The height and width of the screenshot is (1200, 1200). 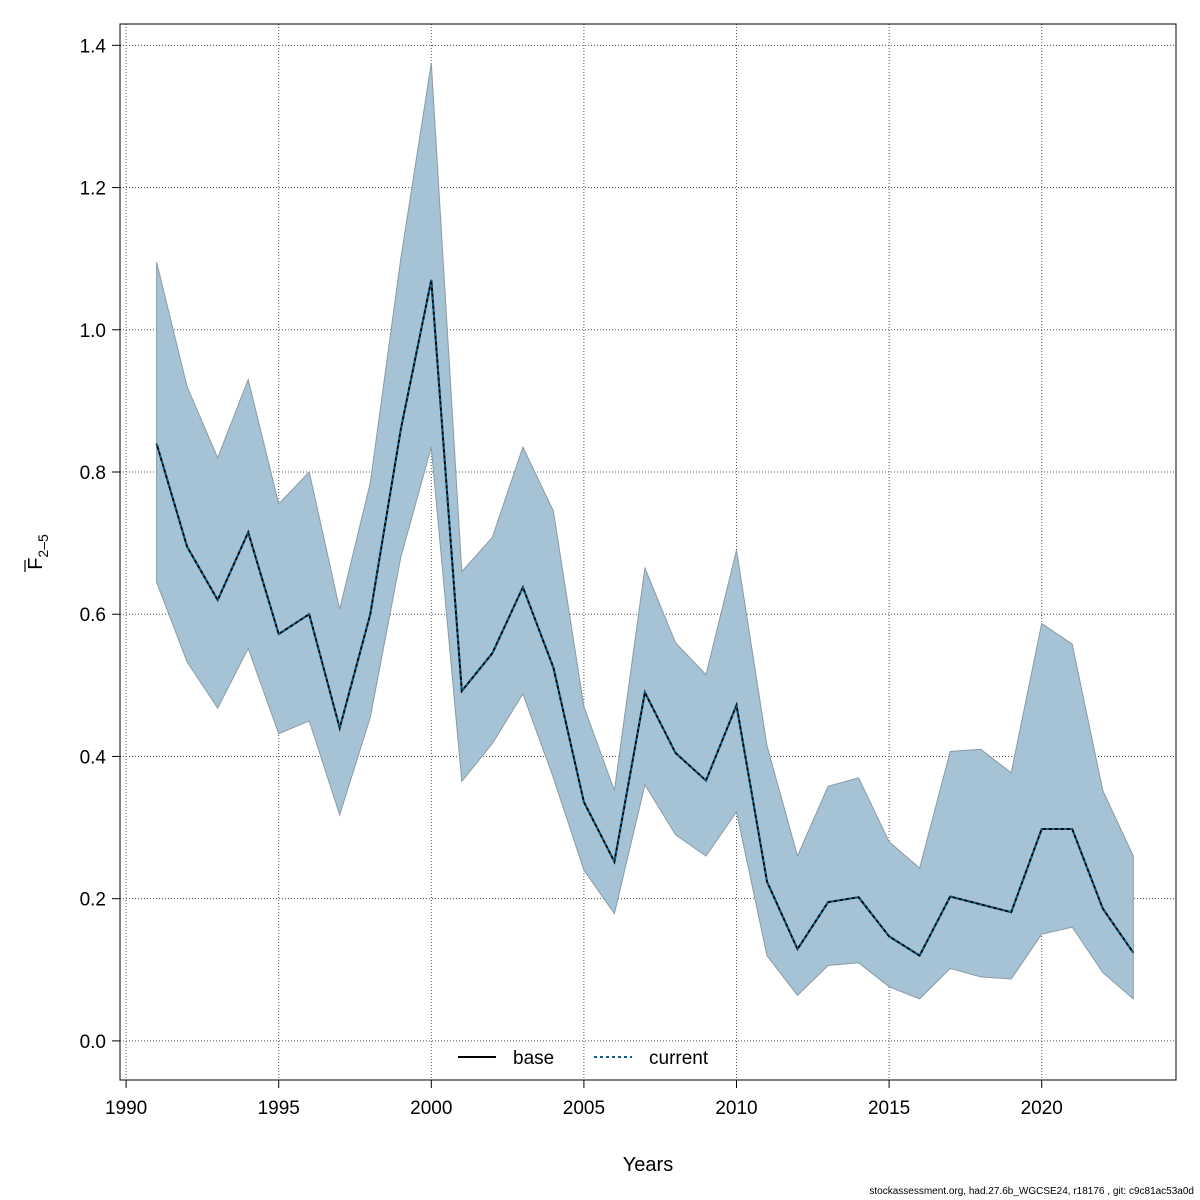 What do you see at coordinates (93, 900) in the screenshot?
I see `y-tick-label: 0.2` at bounding box center [93, 900].